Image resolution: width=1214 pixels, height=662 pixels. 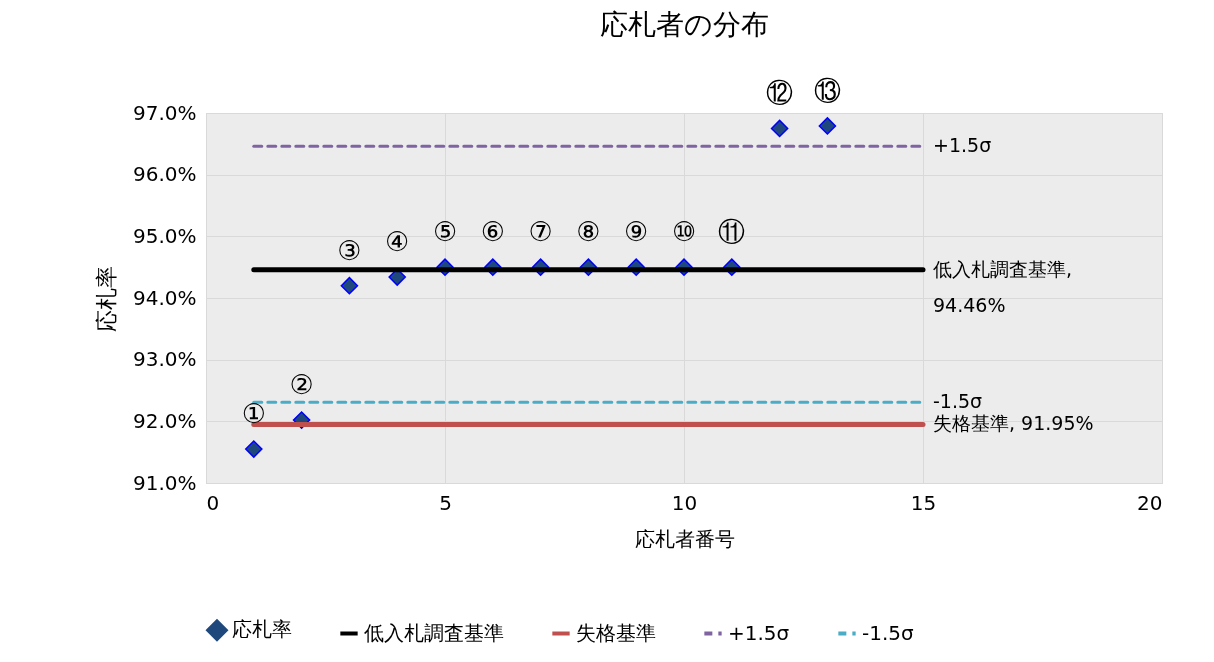 I want to click on legend-label: 応札率, so click(x=262, y=629).